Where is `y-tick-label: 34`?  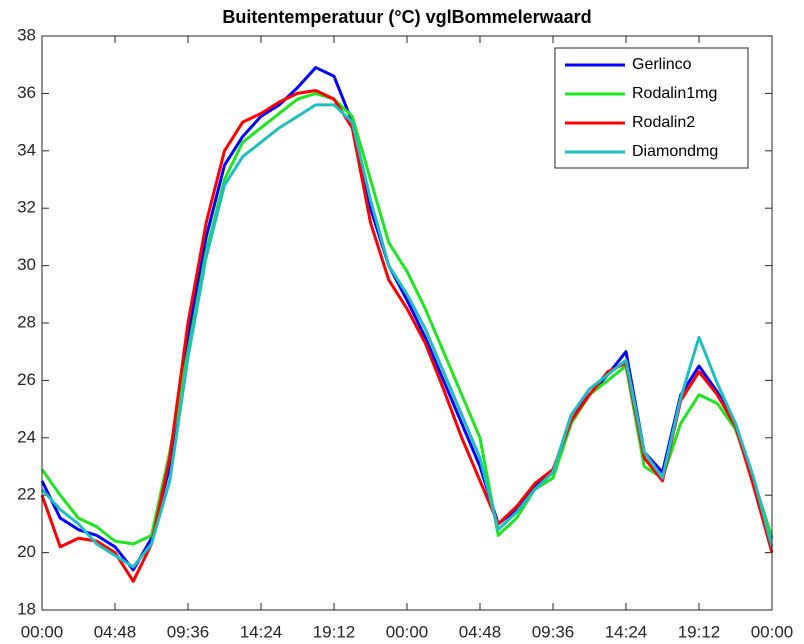 y-tick-label: 34 is located at coordinates (26, 149).